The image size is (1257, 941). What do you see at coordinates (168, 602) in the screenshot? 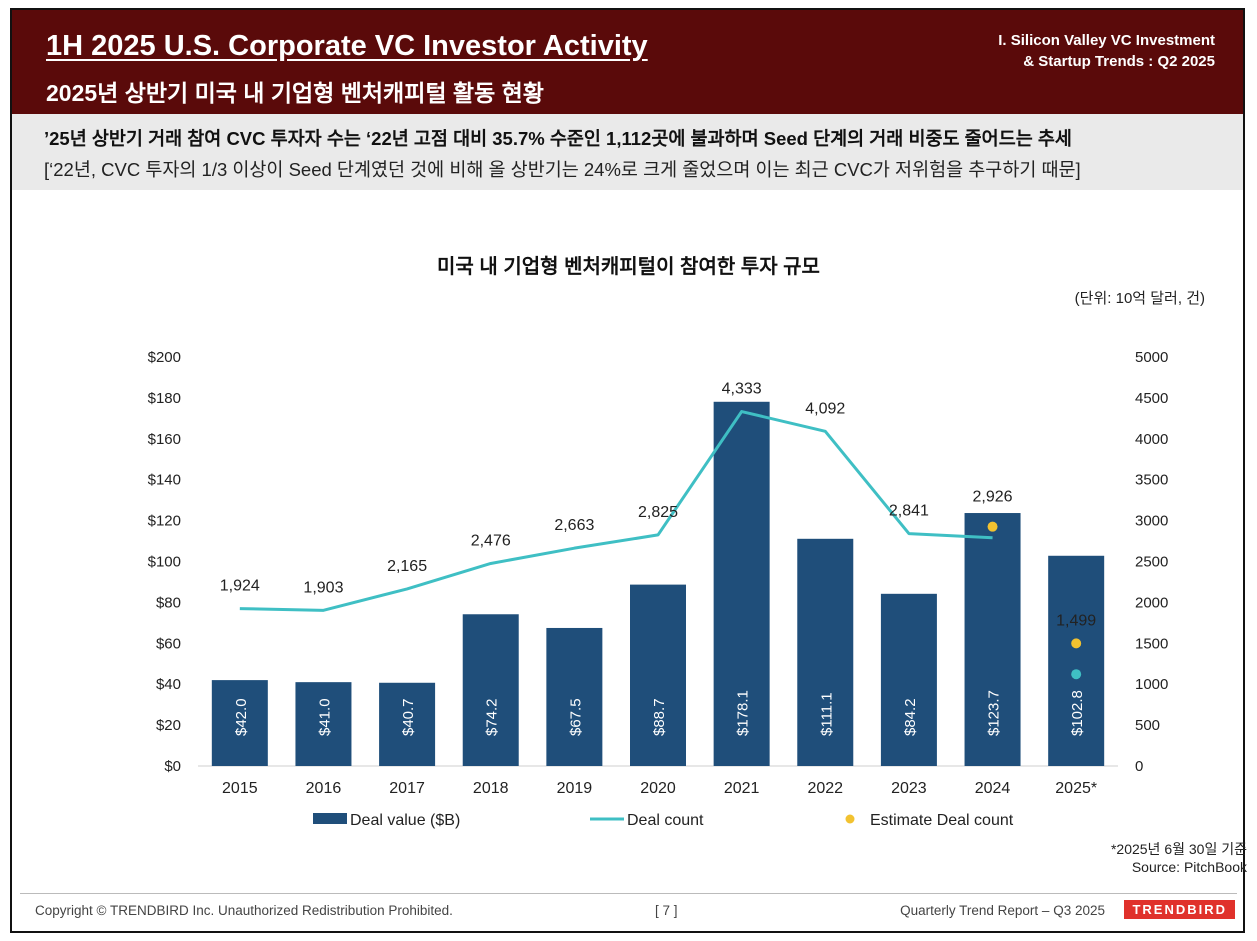
I see `y-left-tick-label: $80` at bounding box center [168, 602].